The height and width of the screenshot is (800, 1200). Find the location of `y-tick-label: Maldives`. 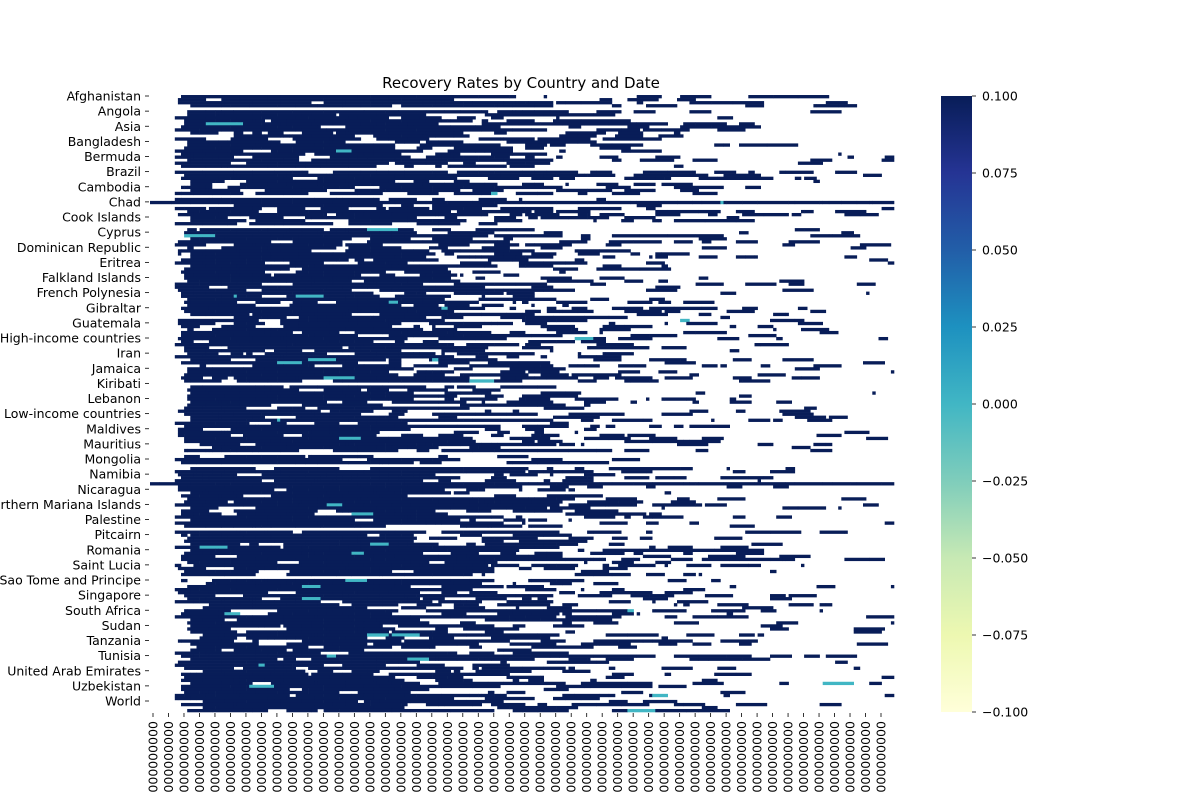

y-tick-label: Maldives is located at coordinates (113, 428).